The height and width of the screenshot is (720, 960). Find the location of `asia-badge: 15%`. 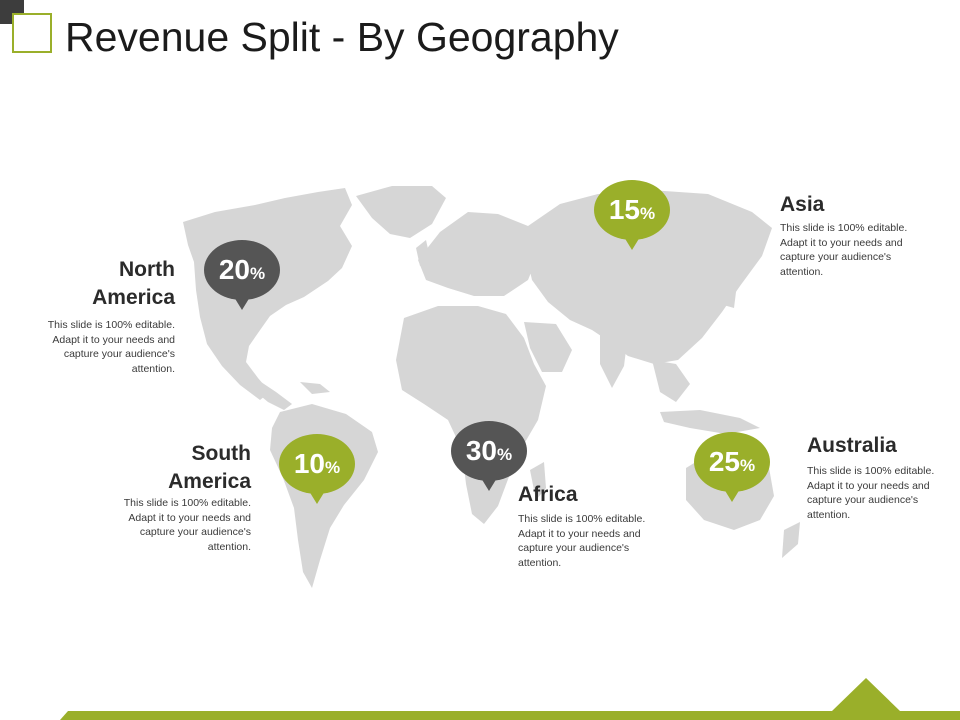

asia-badge: 15% is located at coordinates (632, 210).